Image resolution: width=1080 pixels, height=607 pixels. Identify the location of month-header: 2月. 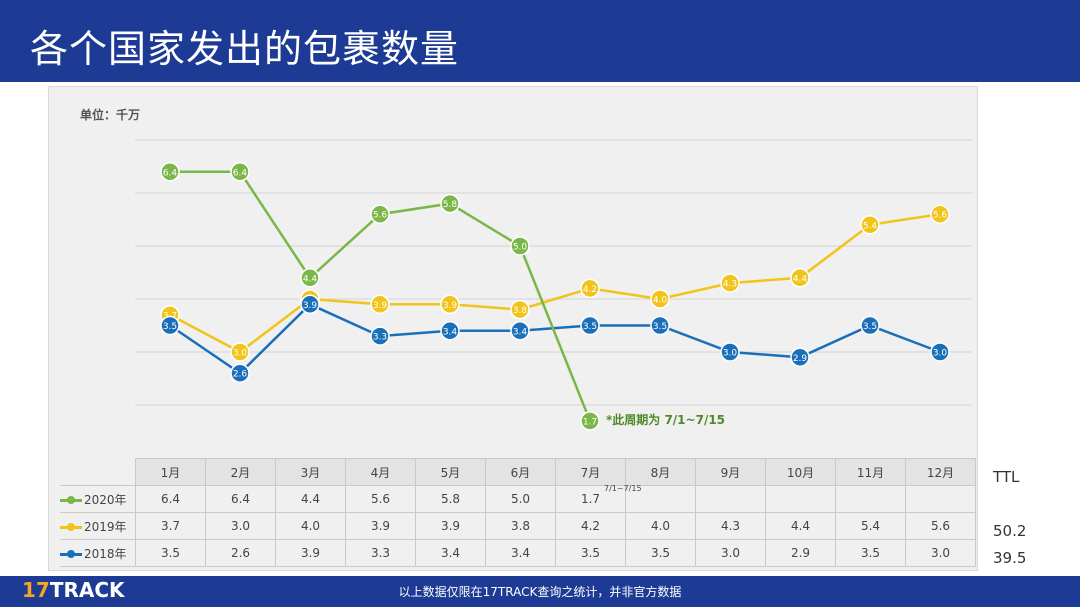
(240, 472).